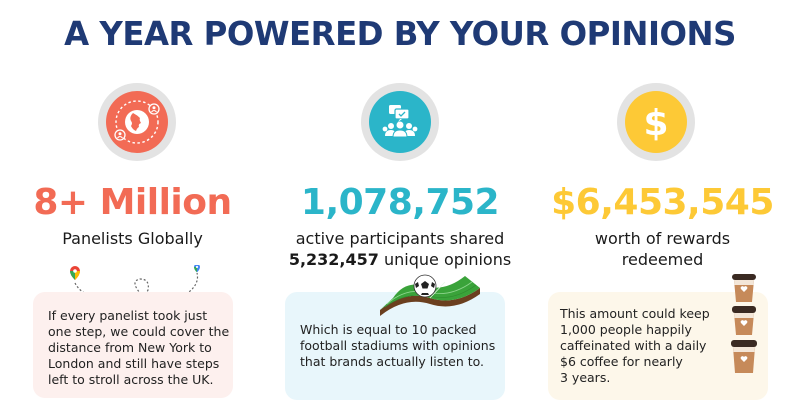  What do you see at coordinates (662, 249) in the screenshot?
I see `rewards-subtitle: worth of rewards redeemed` at bounding box center [662, 249].